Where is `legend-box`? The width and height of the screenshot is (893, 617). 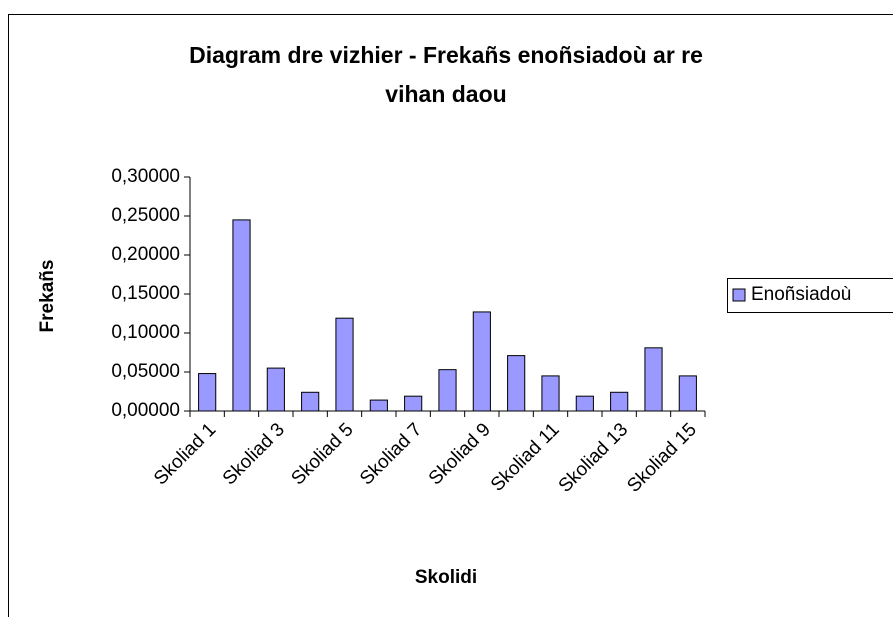 legend-box is located at coordinates (810, 295).